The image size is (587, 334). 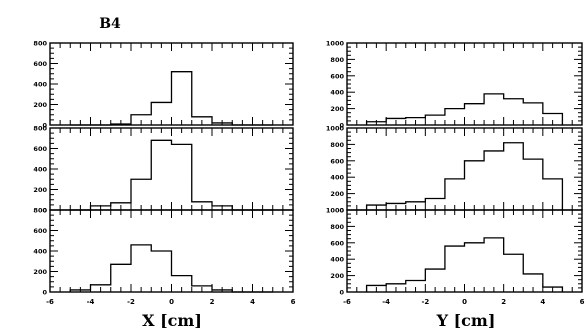 I want to click on panel-3: 0 200 400 600 800, so click(x=163, y=252).